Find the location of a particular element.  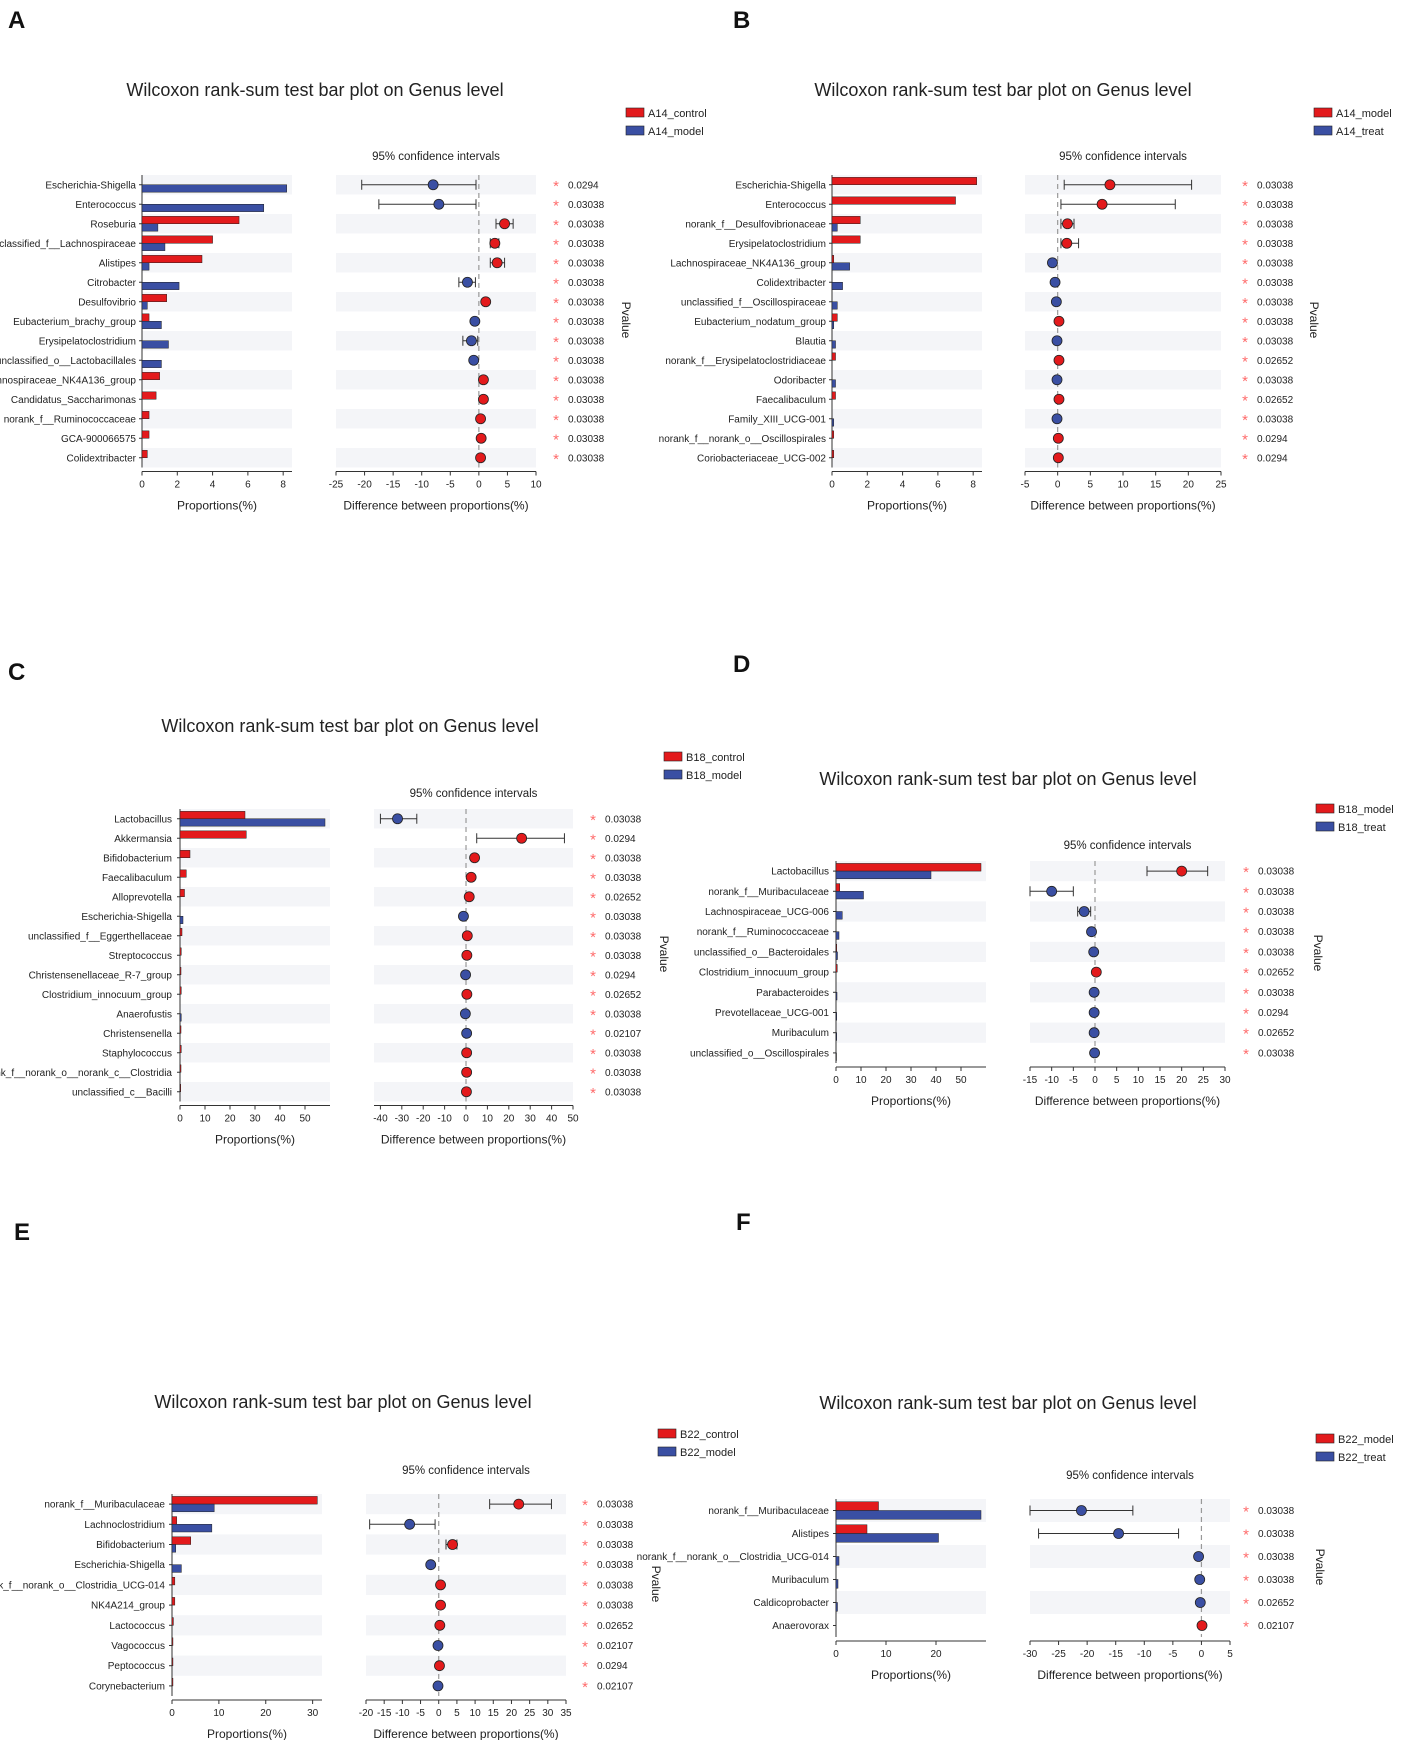

diff-tick-label: 5 is located at coordinates (457, 1713).